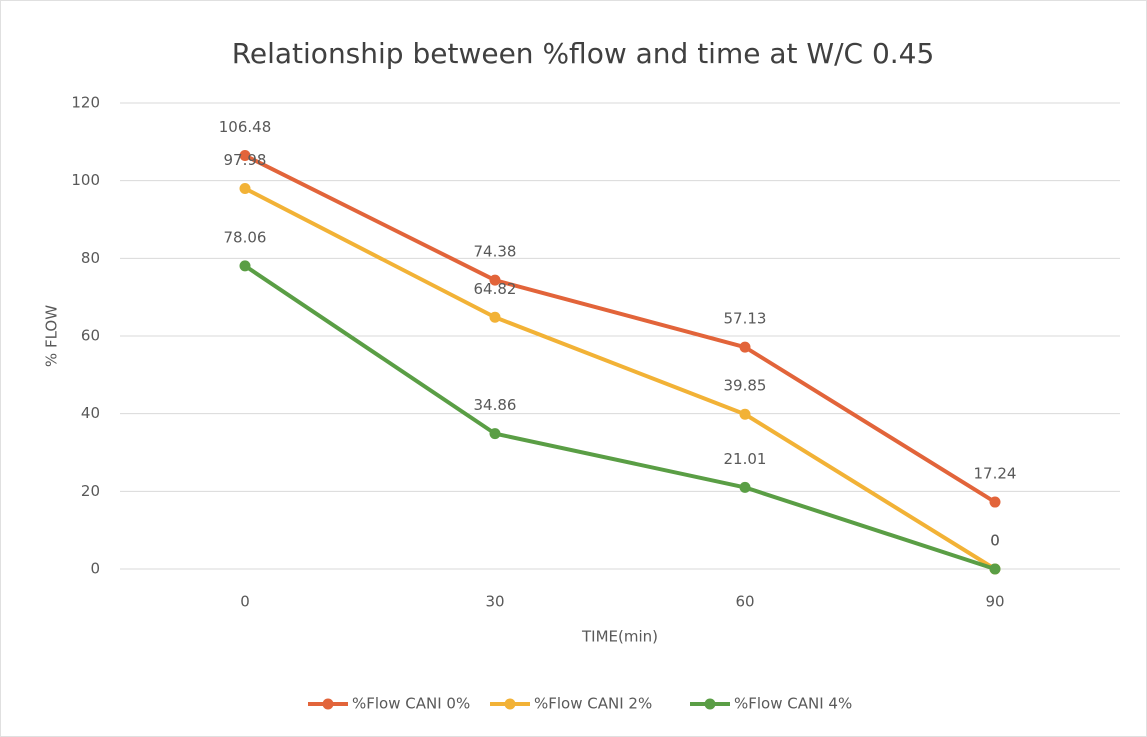 The width and height of the screenshot is (1147, 737). I want to click on x-axis-label: TIME(min), so click(619, 637).